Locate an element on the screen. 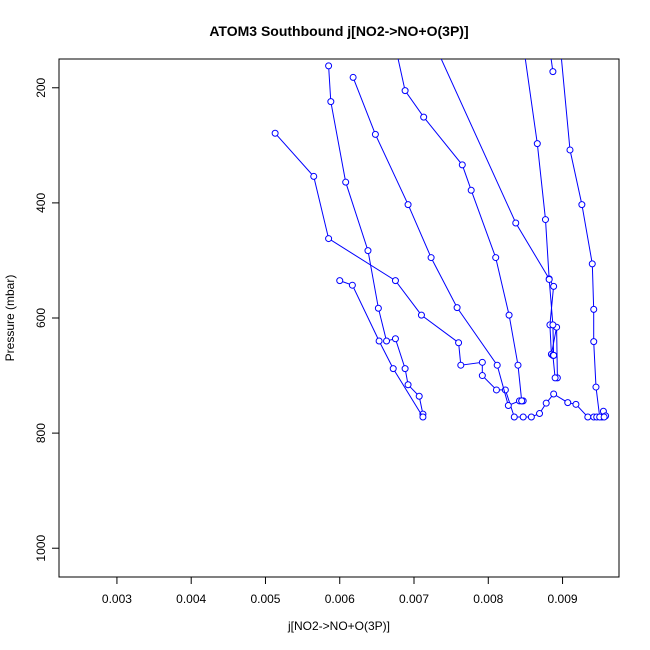 The image size is (650, 650). y-tick-label: 200 is located at coordinates (41, 87).